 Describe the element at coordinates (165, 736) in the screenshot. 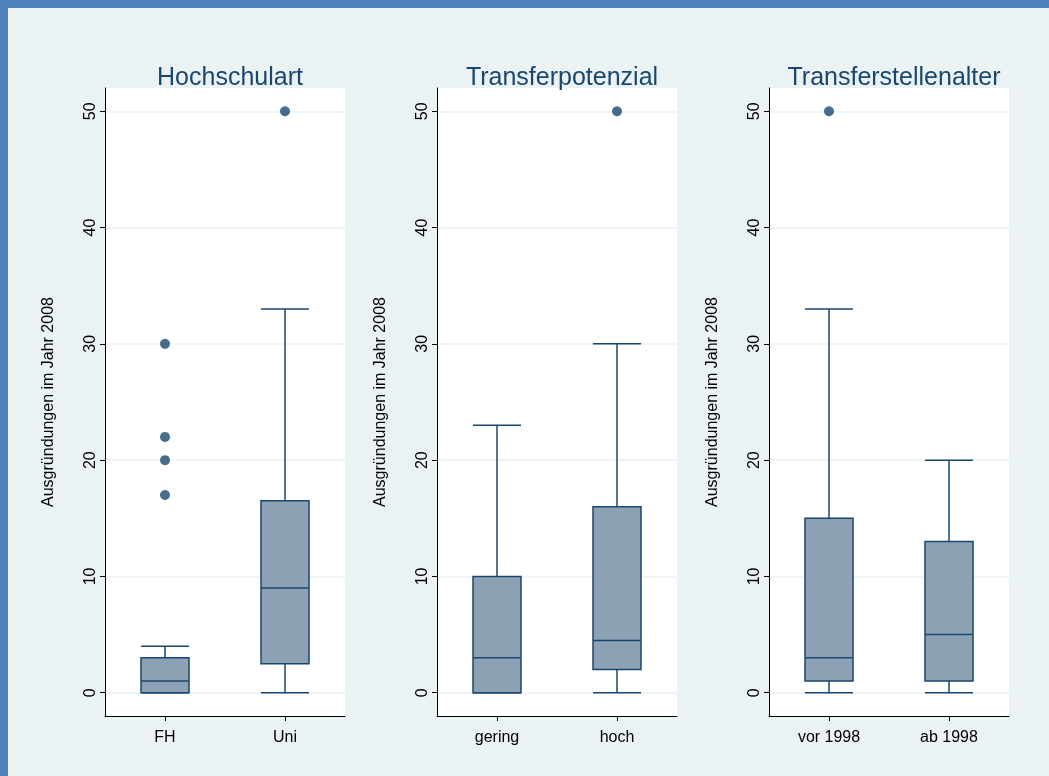

I see `x-tick-label: FH` at that location.